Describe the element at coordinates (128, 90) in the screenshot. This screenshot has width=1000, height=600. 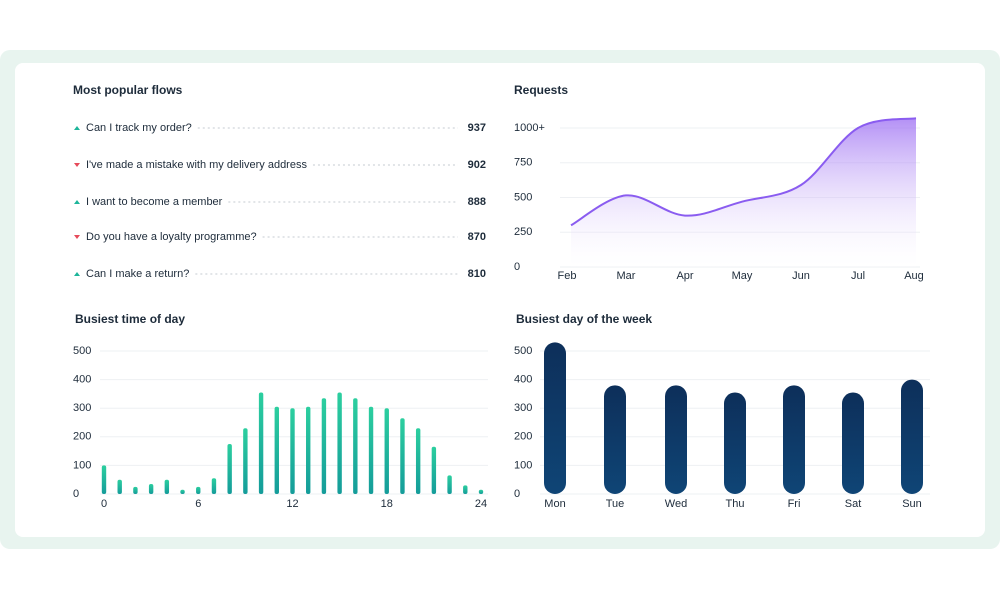
I see `flows-title: Most popular flows` at that location.